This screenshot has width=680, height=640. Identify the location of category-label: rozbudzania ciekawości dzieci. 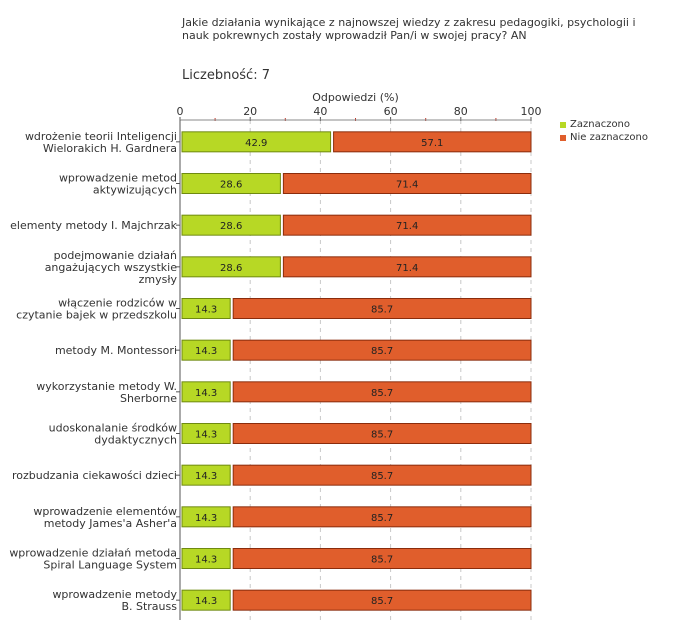
(94, 475).